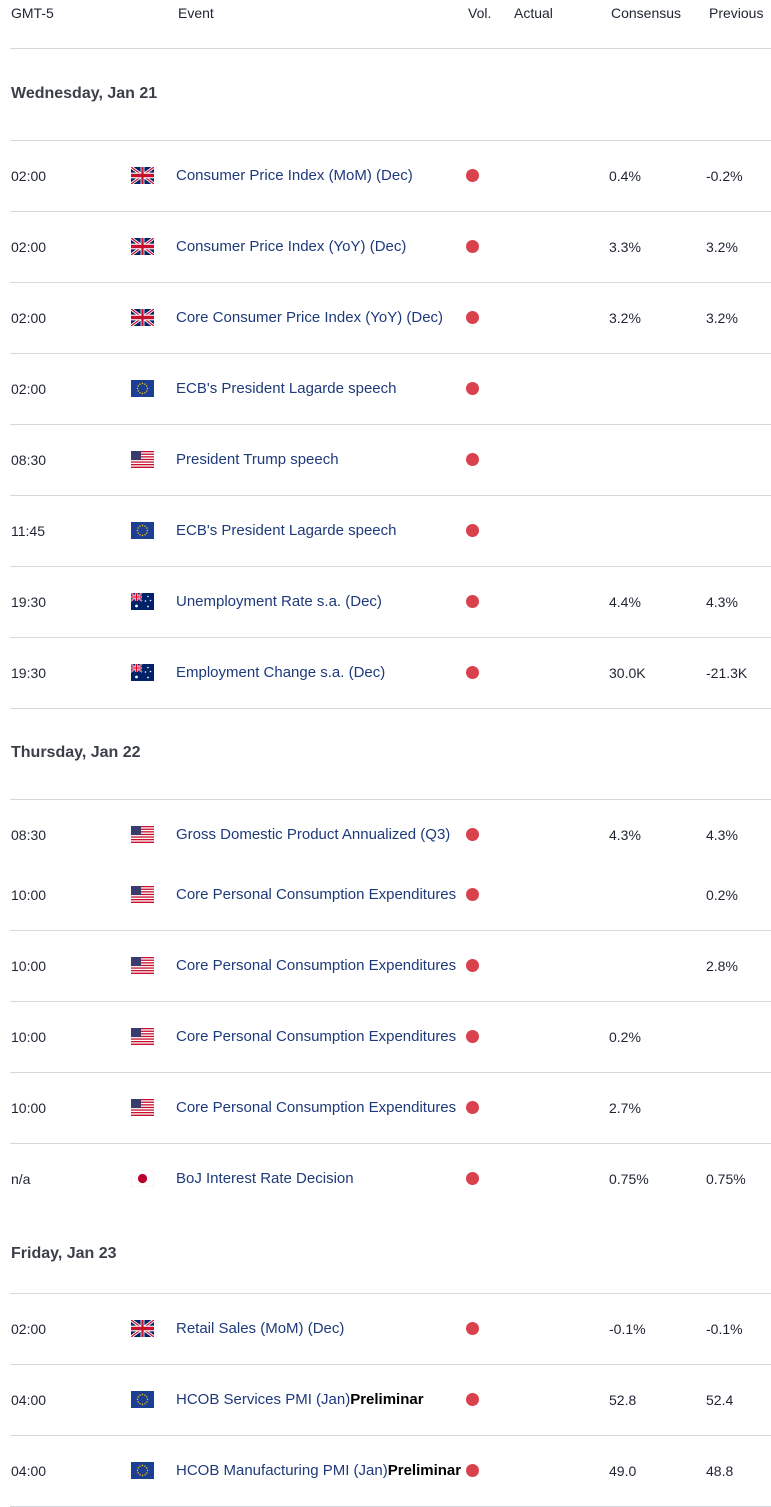 The image size is (771, 1507). I want to click on consensus-value: 4.4%, so click(625, 602).